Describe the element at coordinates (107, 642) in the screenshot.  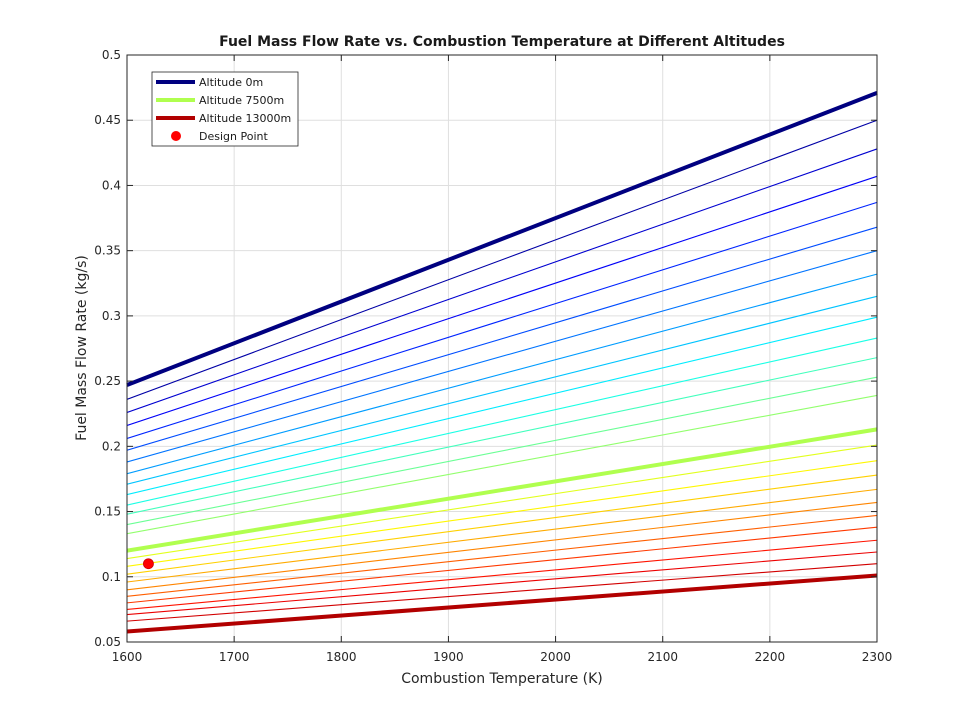
I see `y-tick-label: 0.05` at that location.